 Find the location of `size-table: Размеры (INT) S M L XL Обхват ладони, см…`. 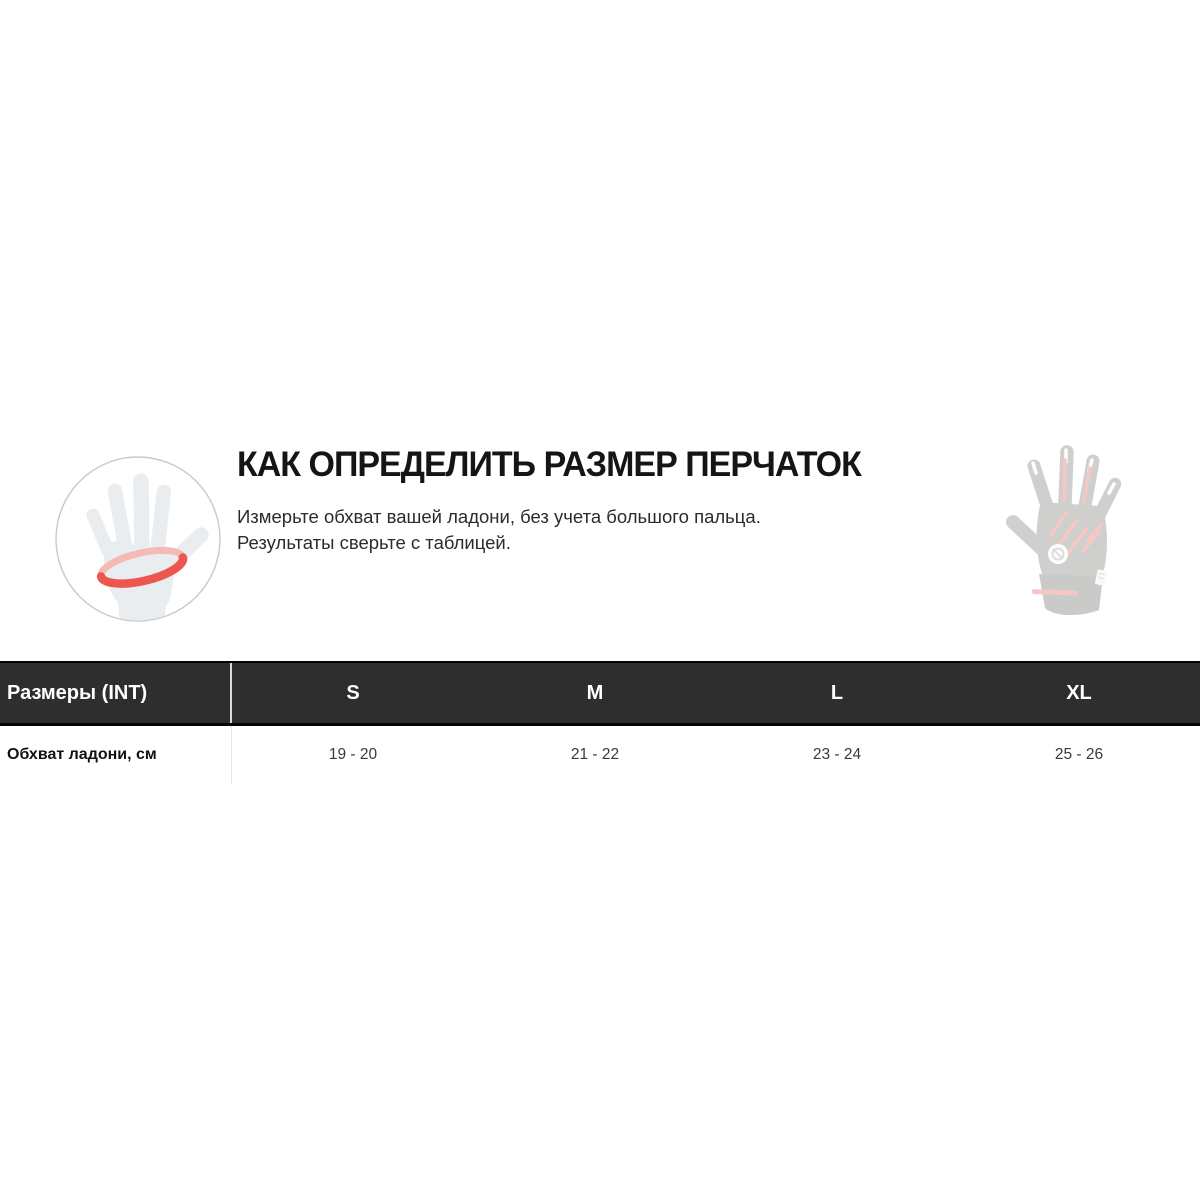

size-table: Размеры (INT) S M L XL Обхват ладони, см… is located at coordinates (600, 722).